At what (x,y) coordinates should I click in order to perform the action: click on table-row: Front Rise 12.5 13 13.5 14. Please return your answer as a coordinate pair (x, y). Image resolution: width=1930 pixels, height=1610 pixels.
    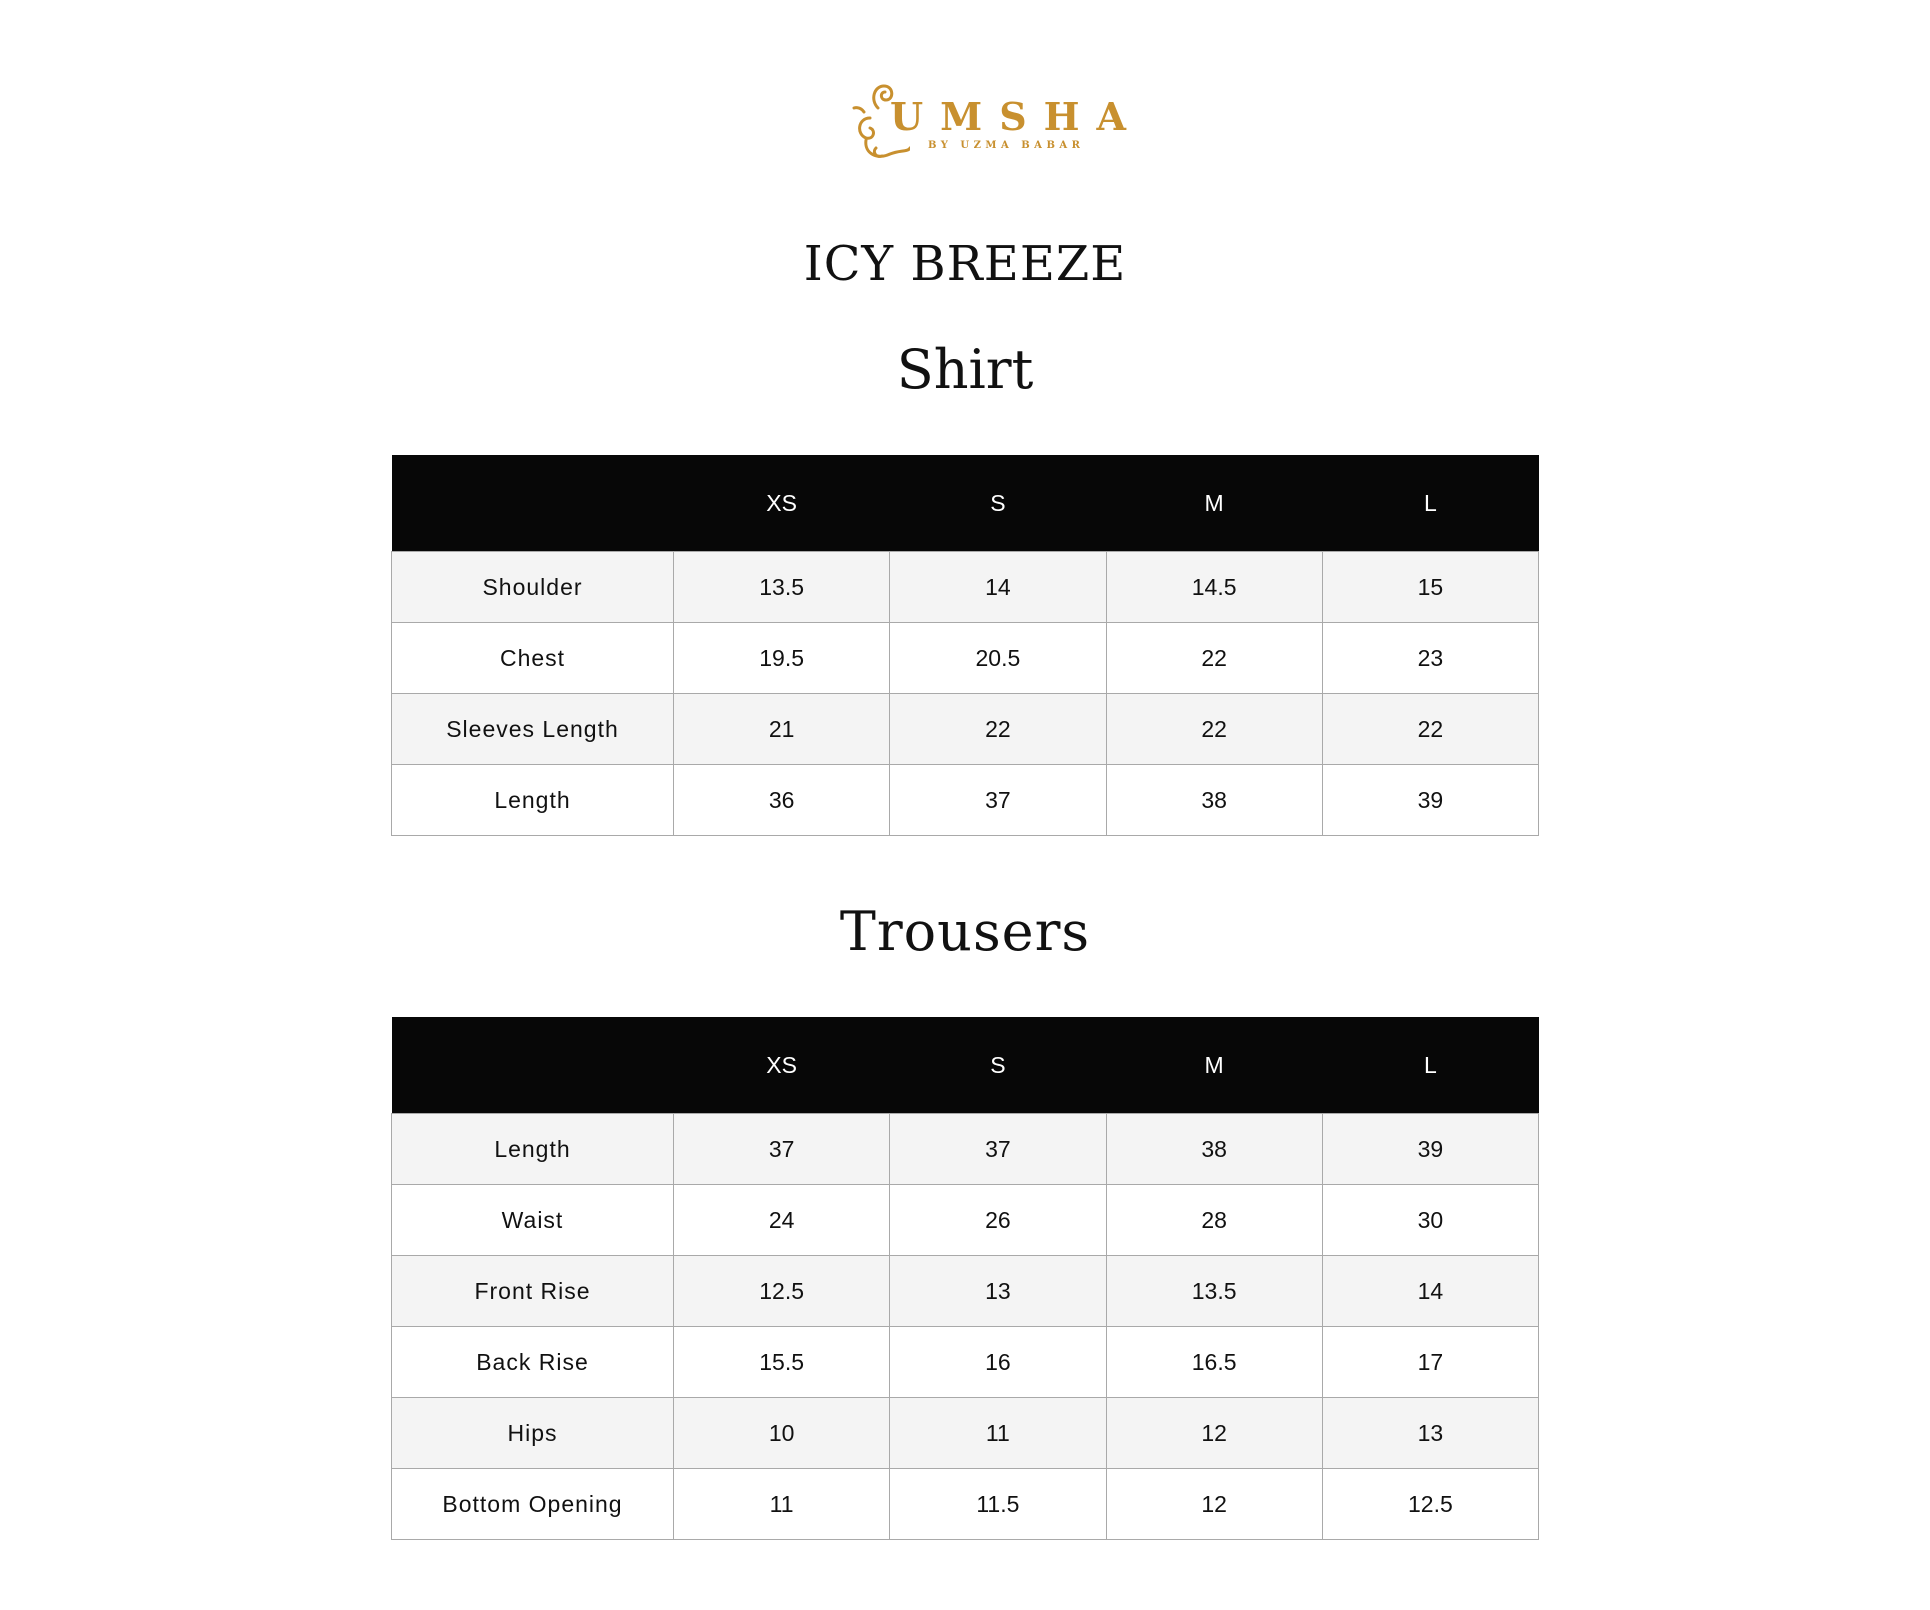
    Looking at the image, I should click on (965, 1291).